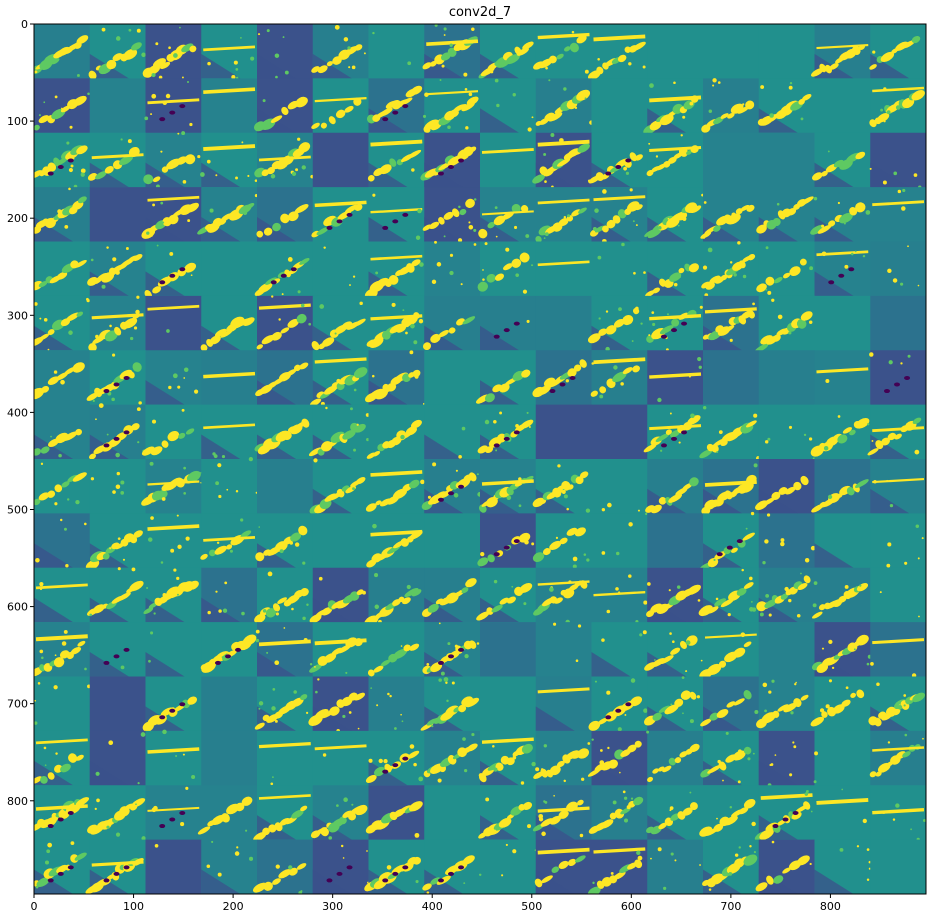 This screenshot has width=933, height=917. I want to click on x-tick-label: 400, so click(432, 906).